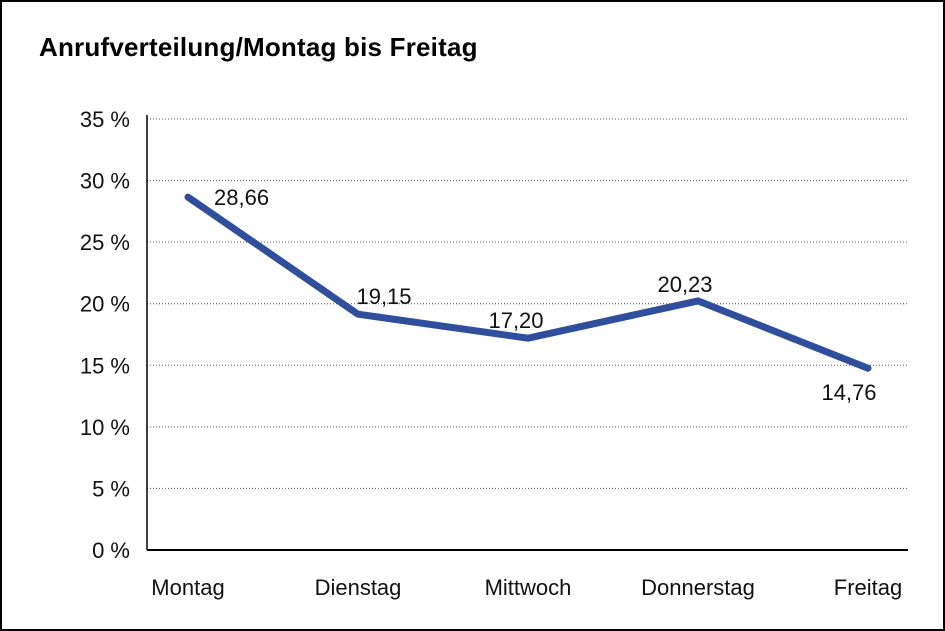 The image size is (945, 631). What do you see at coordinates (105, 119) in the screenshot?
I see `y-tick-label: 35 %` at bounding box center [105, 119].